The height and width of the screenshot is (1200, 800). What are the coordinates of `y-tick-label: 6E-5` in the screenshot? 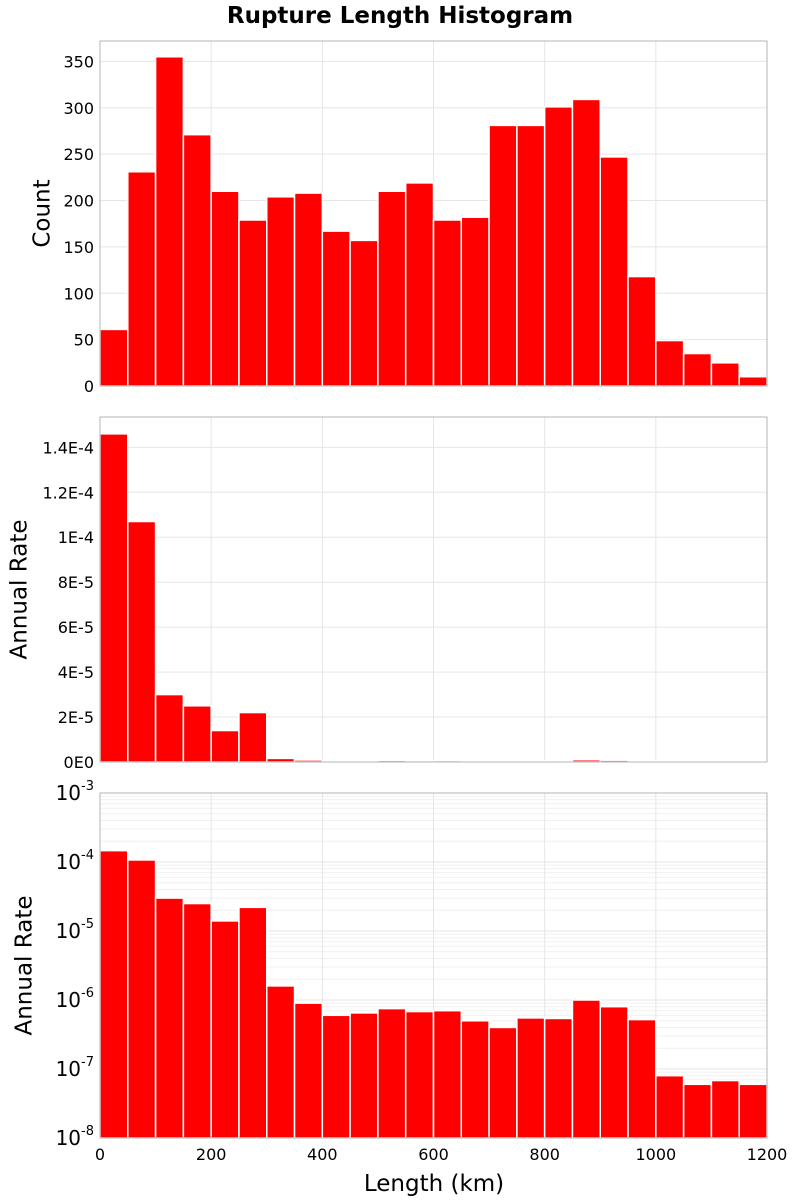 It's located at (76, 627).